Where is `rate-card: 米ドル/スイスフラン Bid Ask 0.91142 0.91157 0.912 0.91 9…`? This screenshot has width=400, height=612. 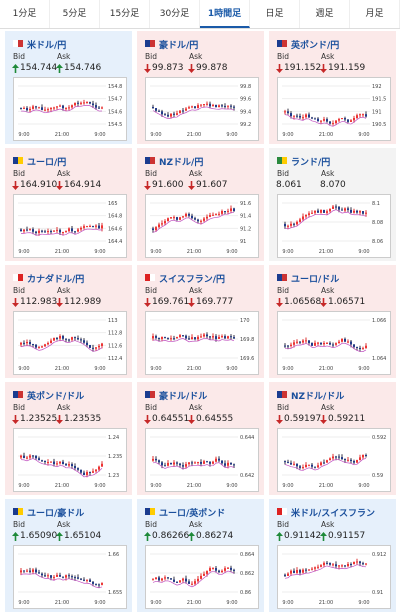
rate-card: 米ドル/スイスフラン Bid Ask 0.91142 0.91157 0.912 0.91 9… is located at coordinates (332, 555).